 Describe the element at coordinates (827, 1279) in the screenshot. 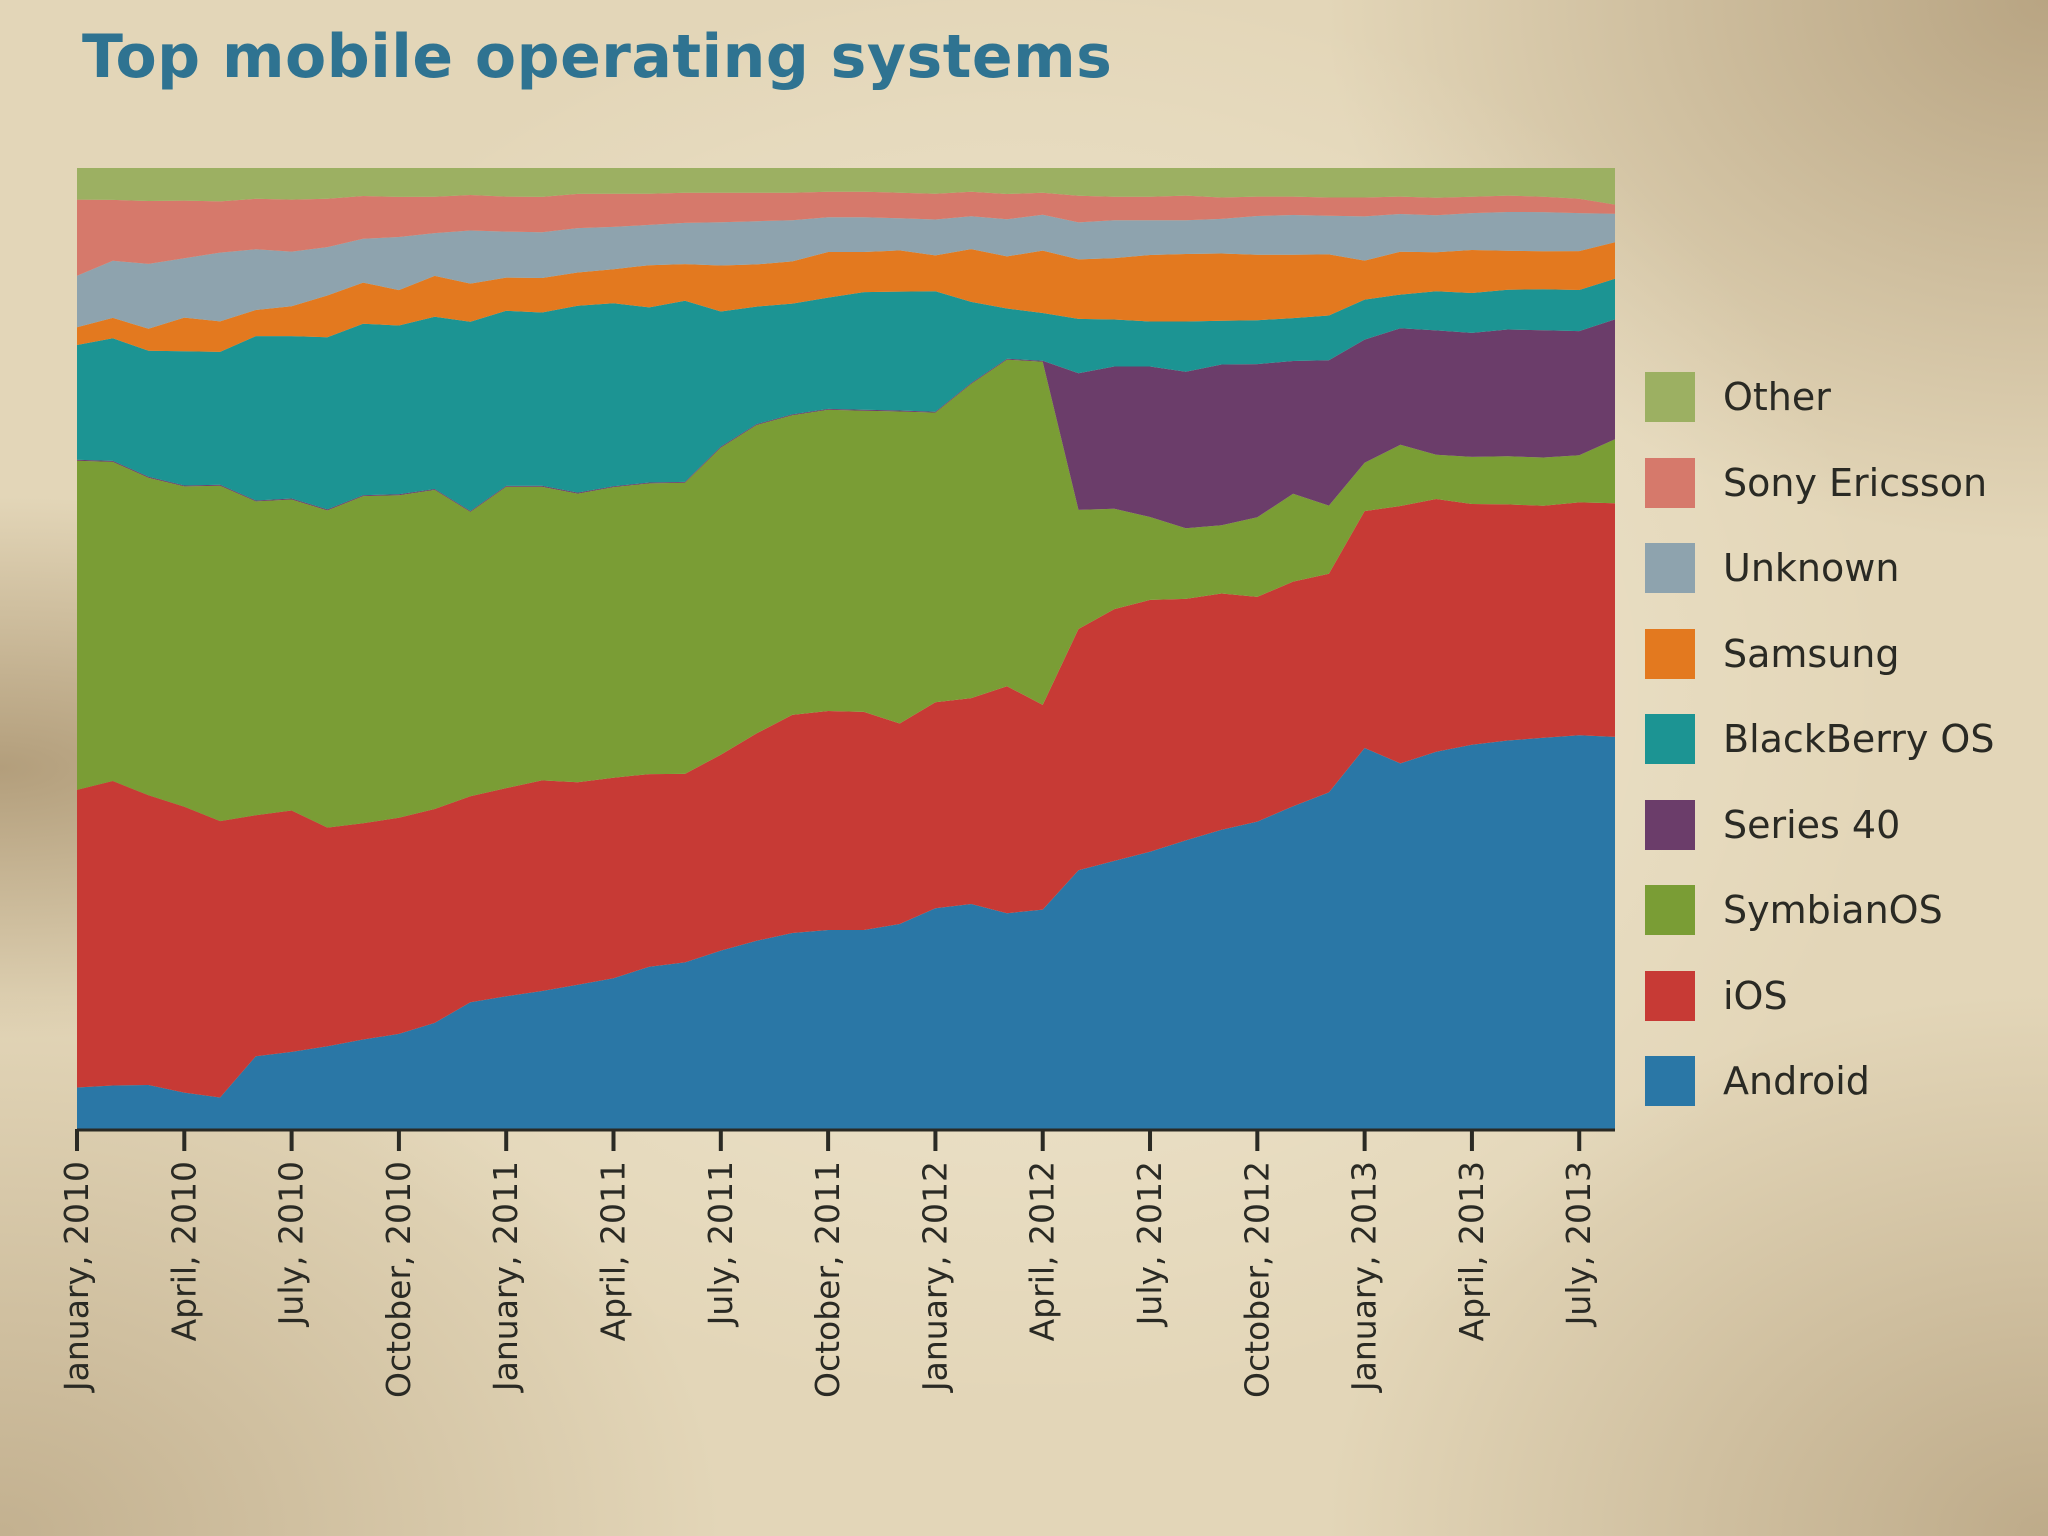

I see `x-tick-label: October, 2011` at that location.